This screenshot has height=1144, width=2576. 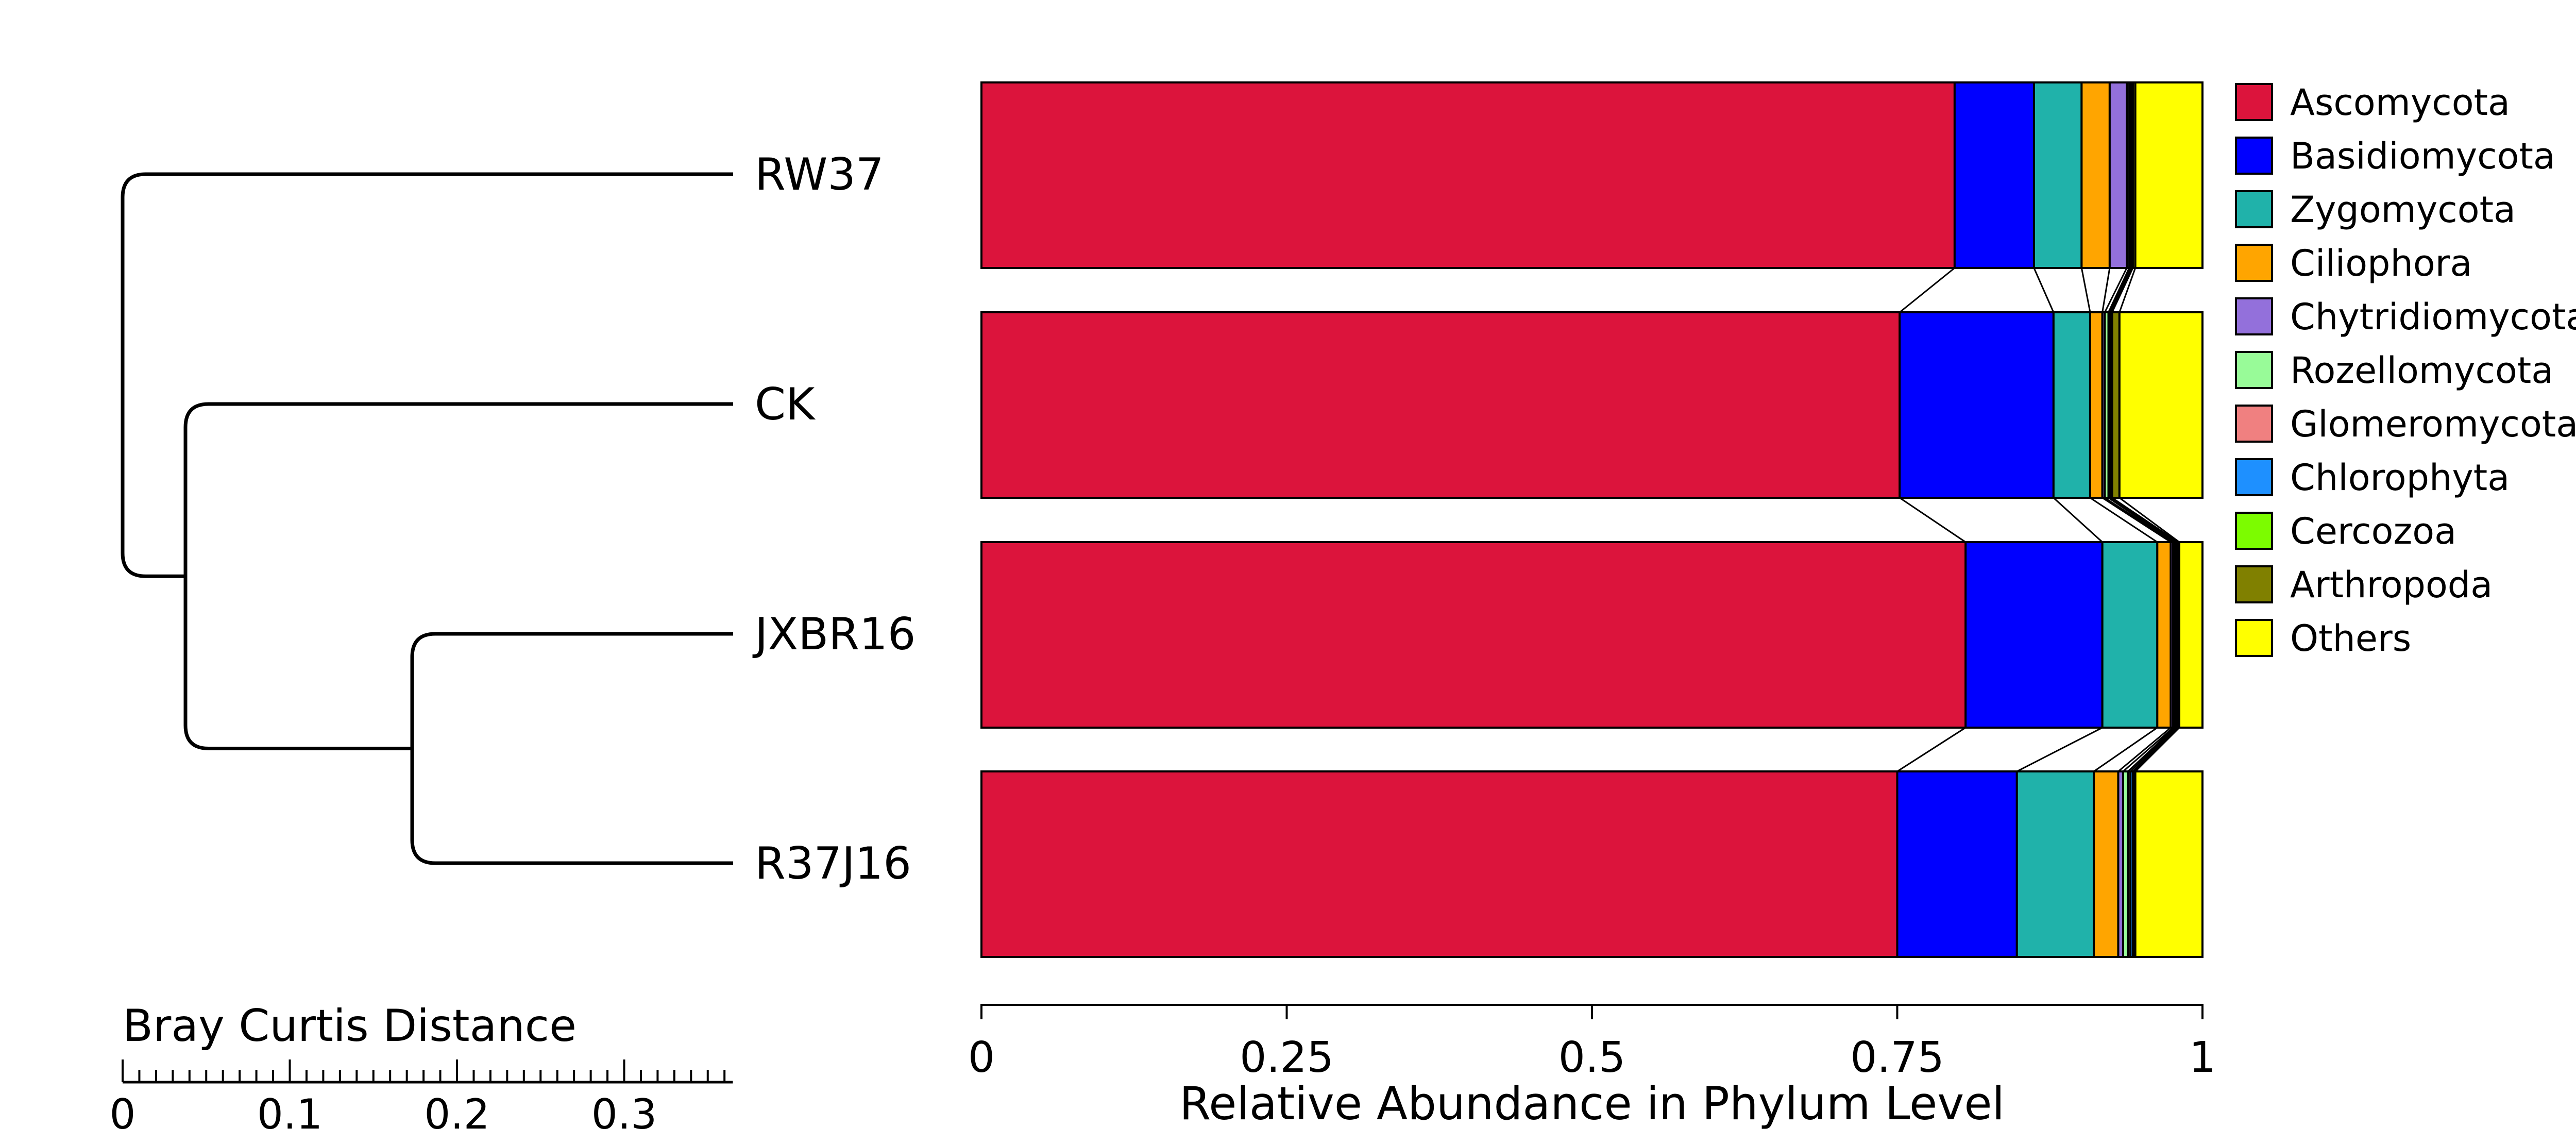 What do you see at coordinates (2403, 210) in the screenshot?
I see `legend-label: Zygomycota` at bounding box center [2403, 210].